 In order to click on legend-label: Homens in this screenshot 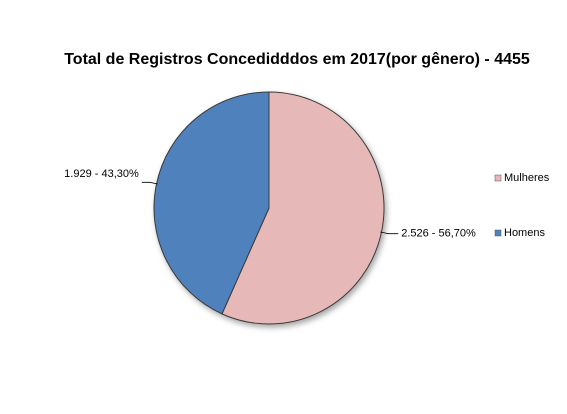, I will do `click(524, 233)`.